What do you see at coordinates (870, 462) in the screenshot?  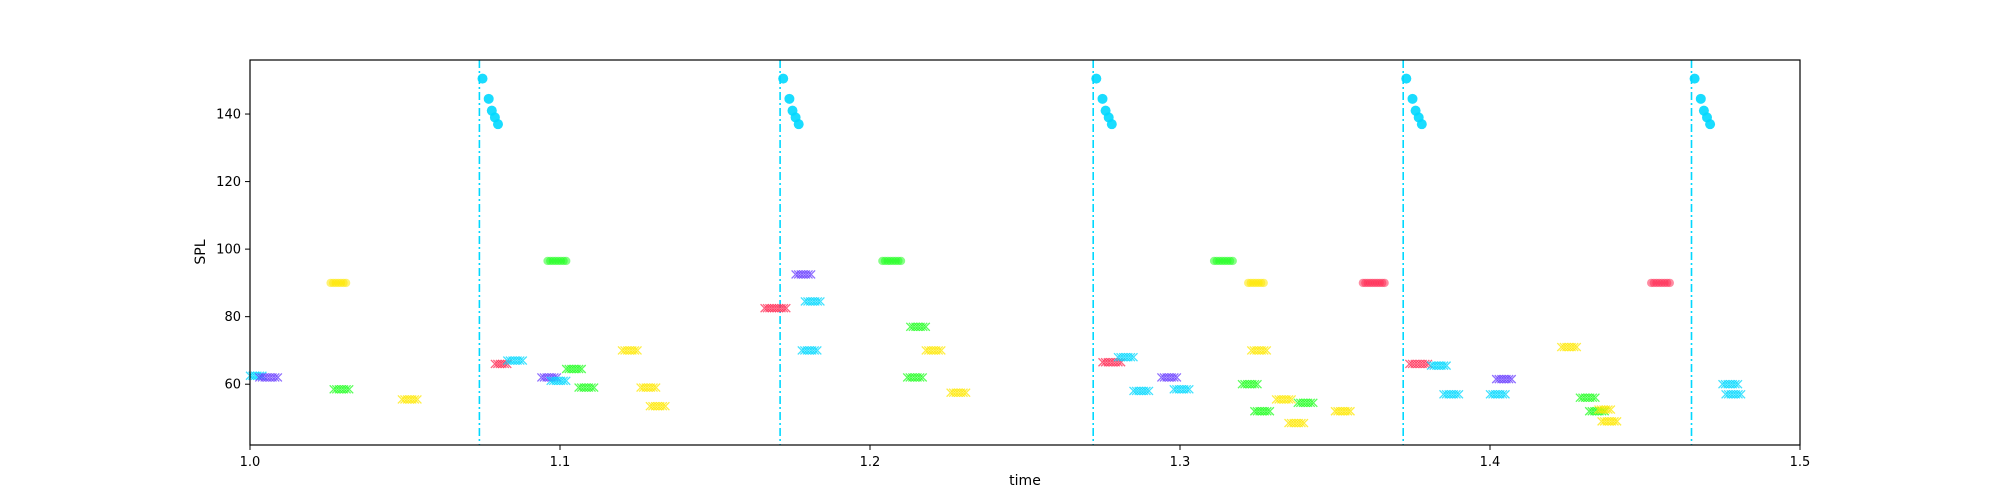 I see `x-tick-label: 1.2` at bounding box center [870, 462].